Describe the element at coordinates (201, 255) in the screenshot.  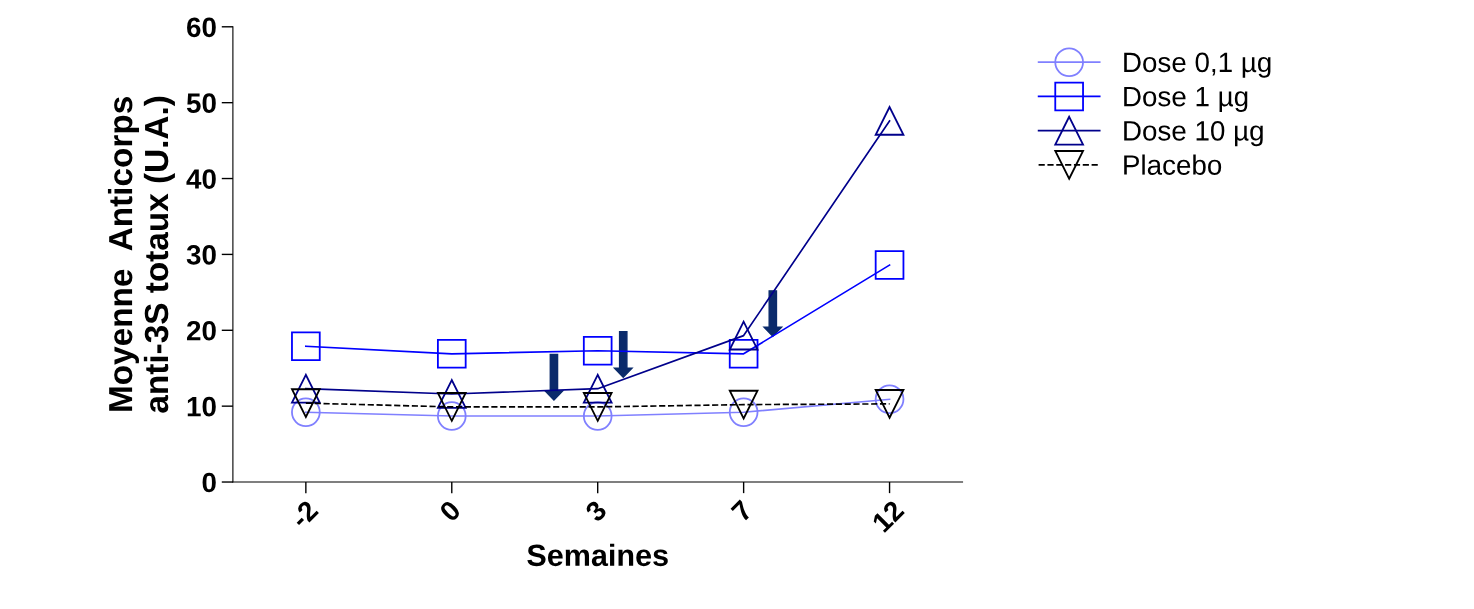
I see `y-tick-label: 30` at that location.